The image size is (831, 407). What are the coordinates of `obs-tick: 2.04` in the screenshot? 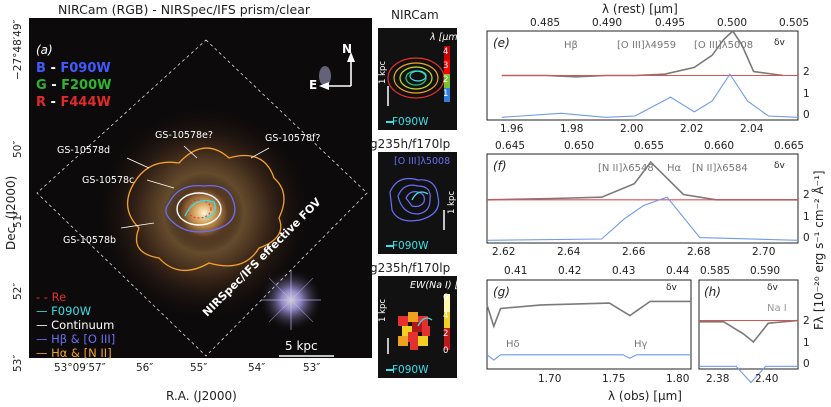 It's located at (752, 129).